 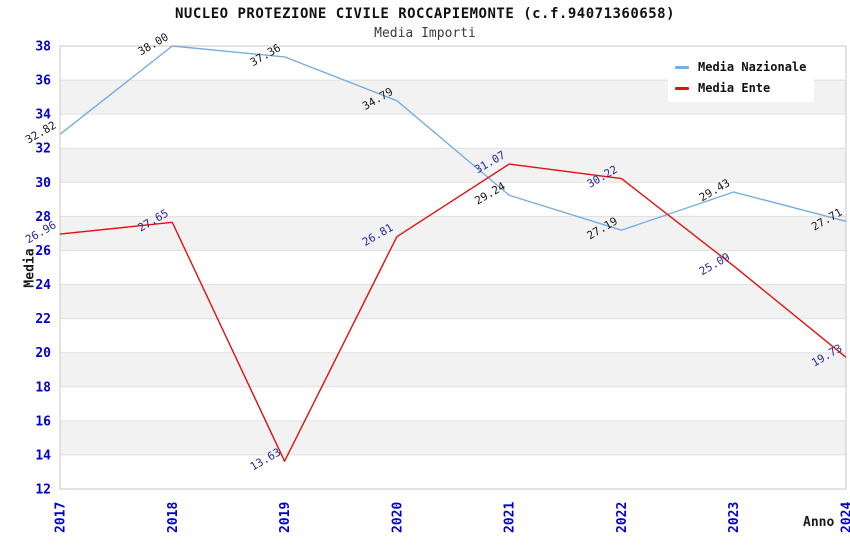 I want to click on y-tick-label: 34, so click(x=43, y=115).